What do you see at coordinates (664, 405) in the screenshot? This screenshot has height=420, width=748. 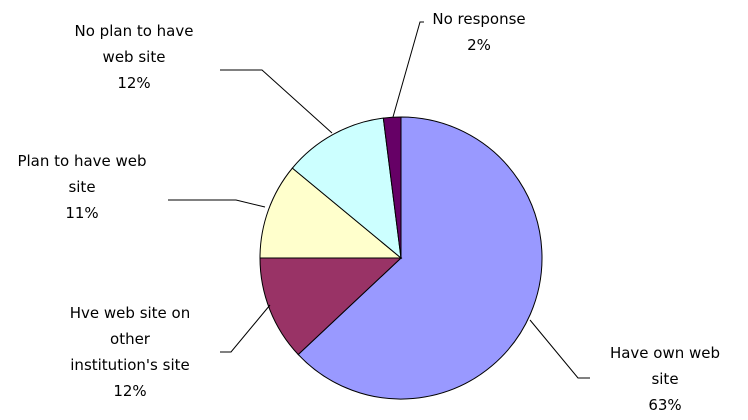 I see `slice-percent: 63%` at bounding box center [664, 405].